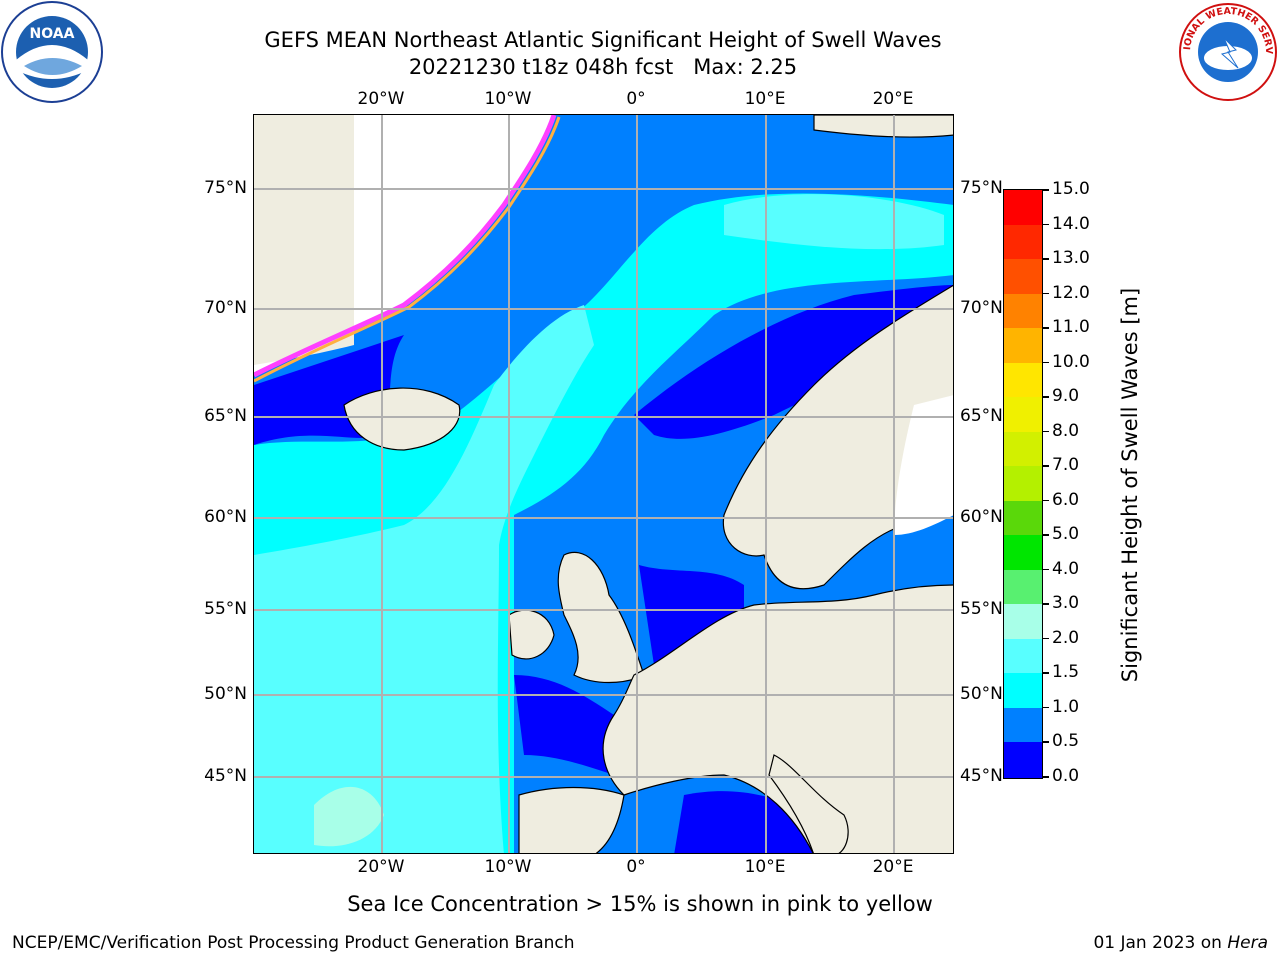  I want to click on noaa-logo-text: NOAA, so click(52, 34).